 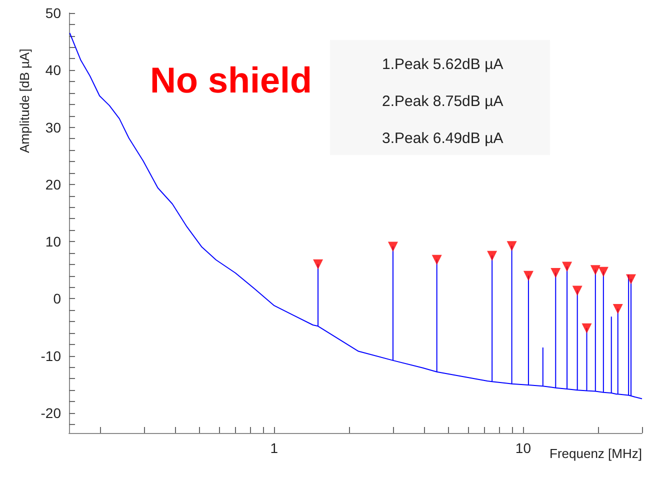 What do you see at coordinates (596, 453) in the screenshot?
I see `x-axis-title: Frequenz [MHz]` at bounding box center [596, 453].